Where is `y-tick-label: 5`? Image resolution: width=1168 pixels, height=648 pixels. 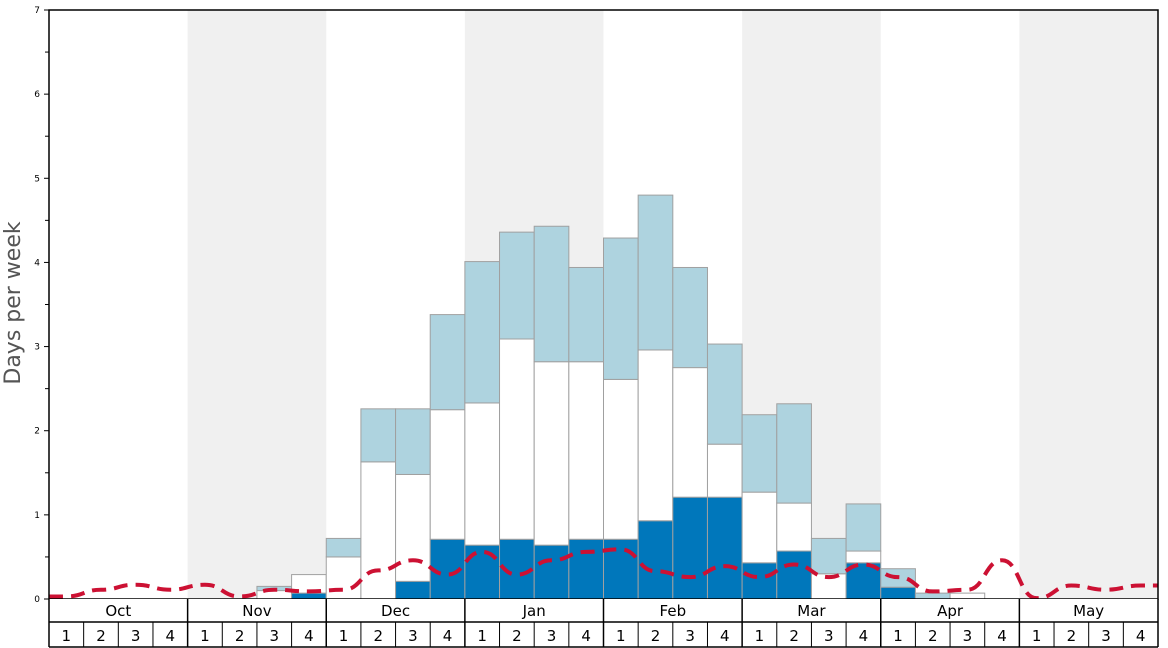
y-tick-label: 5 is located at coordinates (37, 179).